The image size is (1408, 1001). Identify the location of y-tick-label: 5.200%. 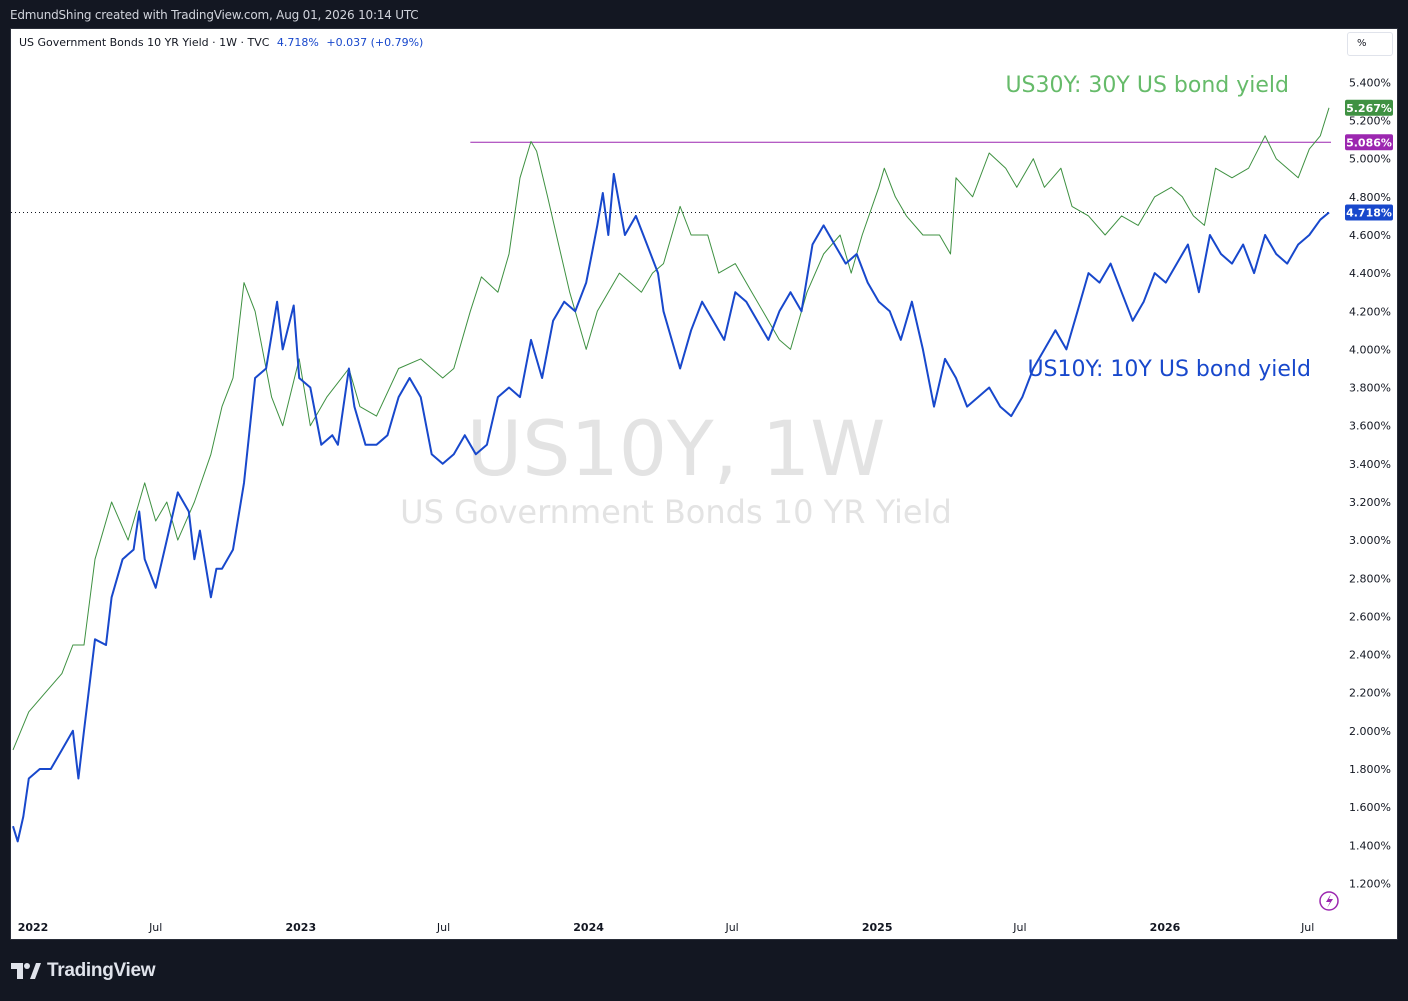
(1370, 121).